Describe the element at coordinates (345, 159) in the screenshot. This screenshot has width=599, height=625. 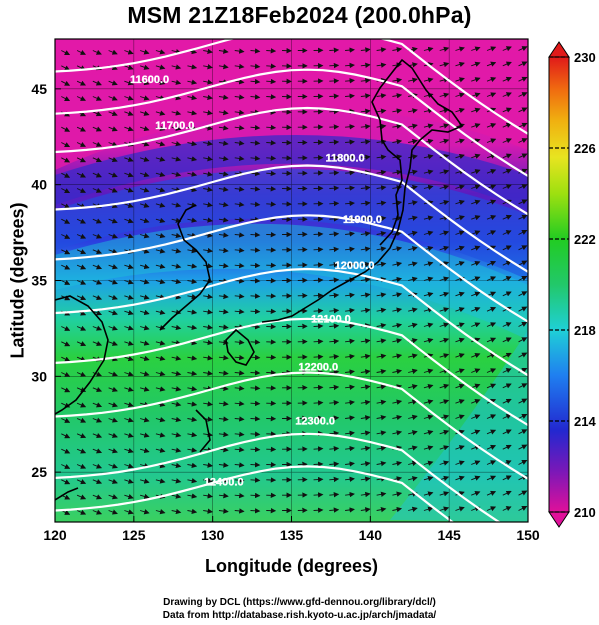
I see `contour-label: 11800.0` at that location.